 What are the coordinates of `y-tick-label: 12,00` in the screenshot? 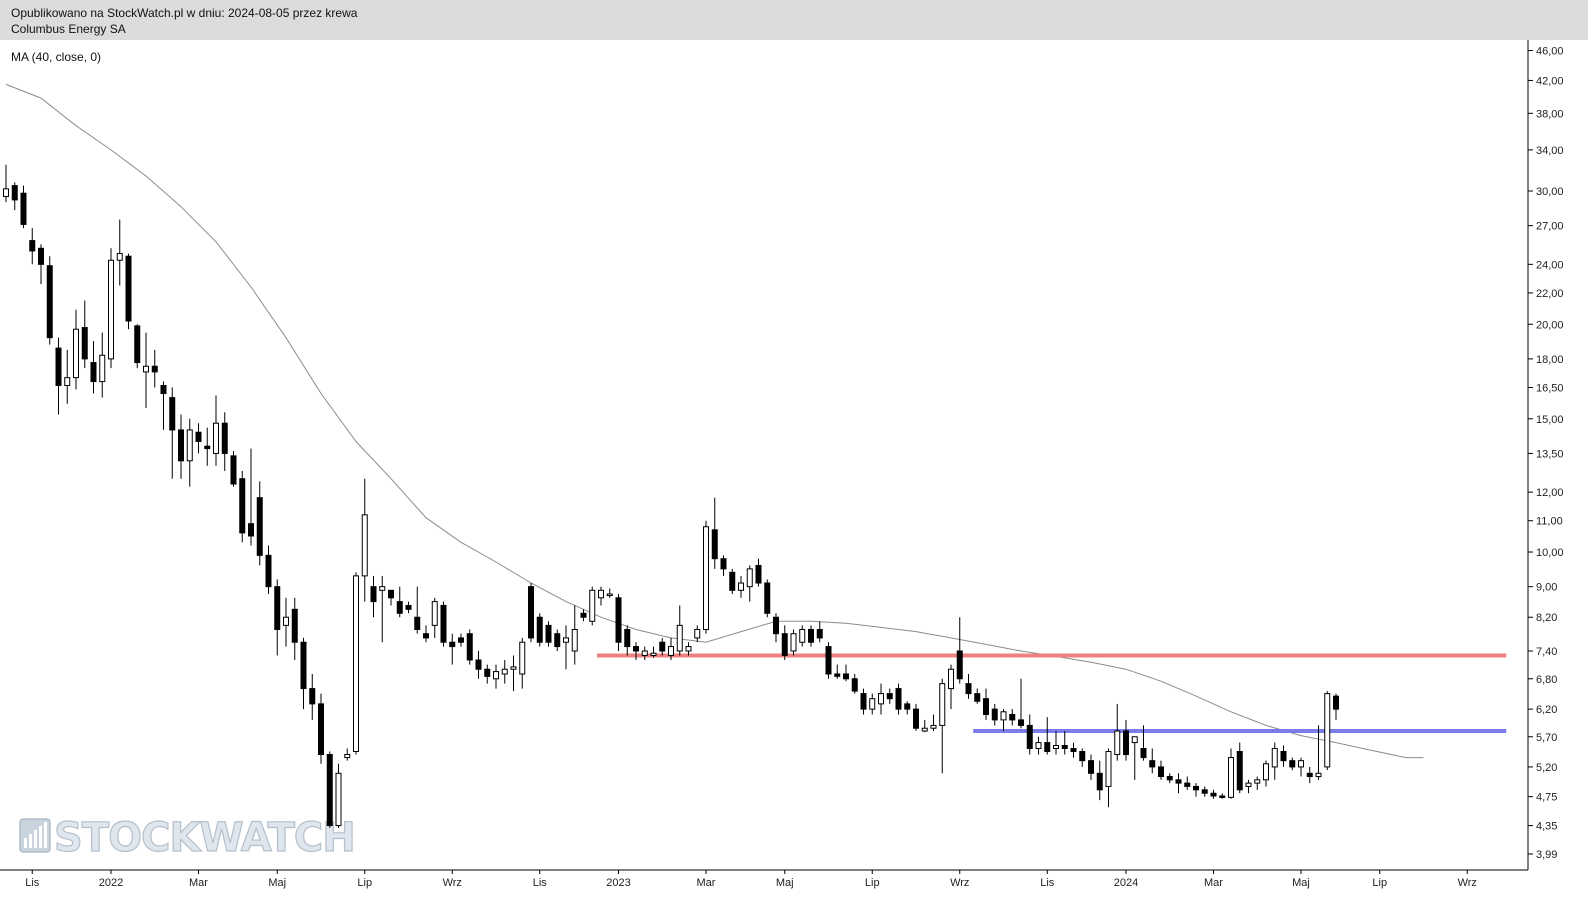 It's located at (1550, 493).